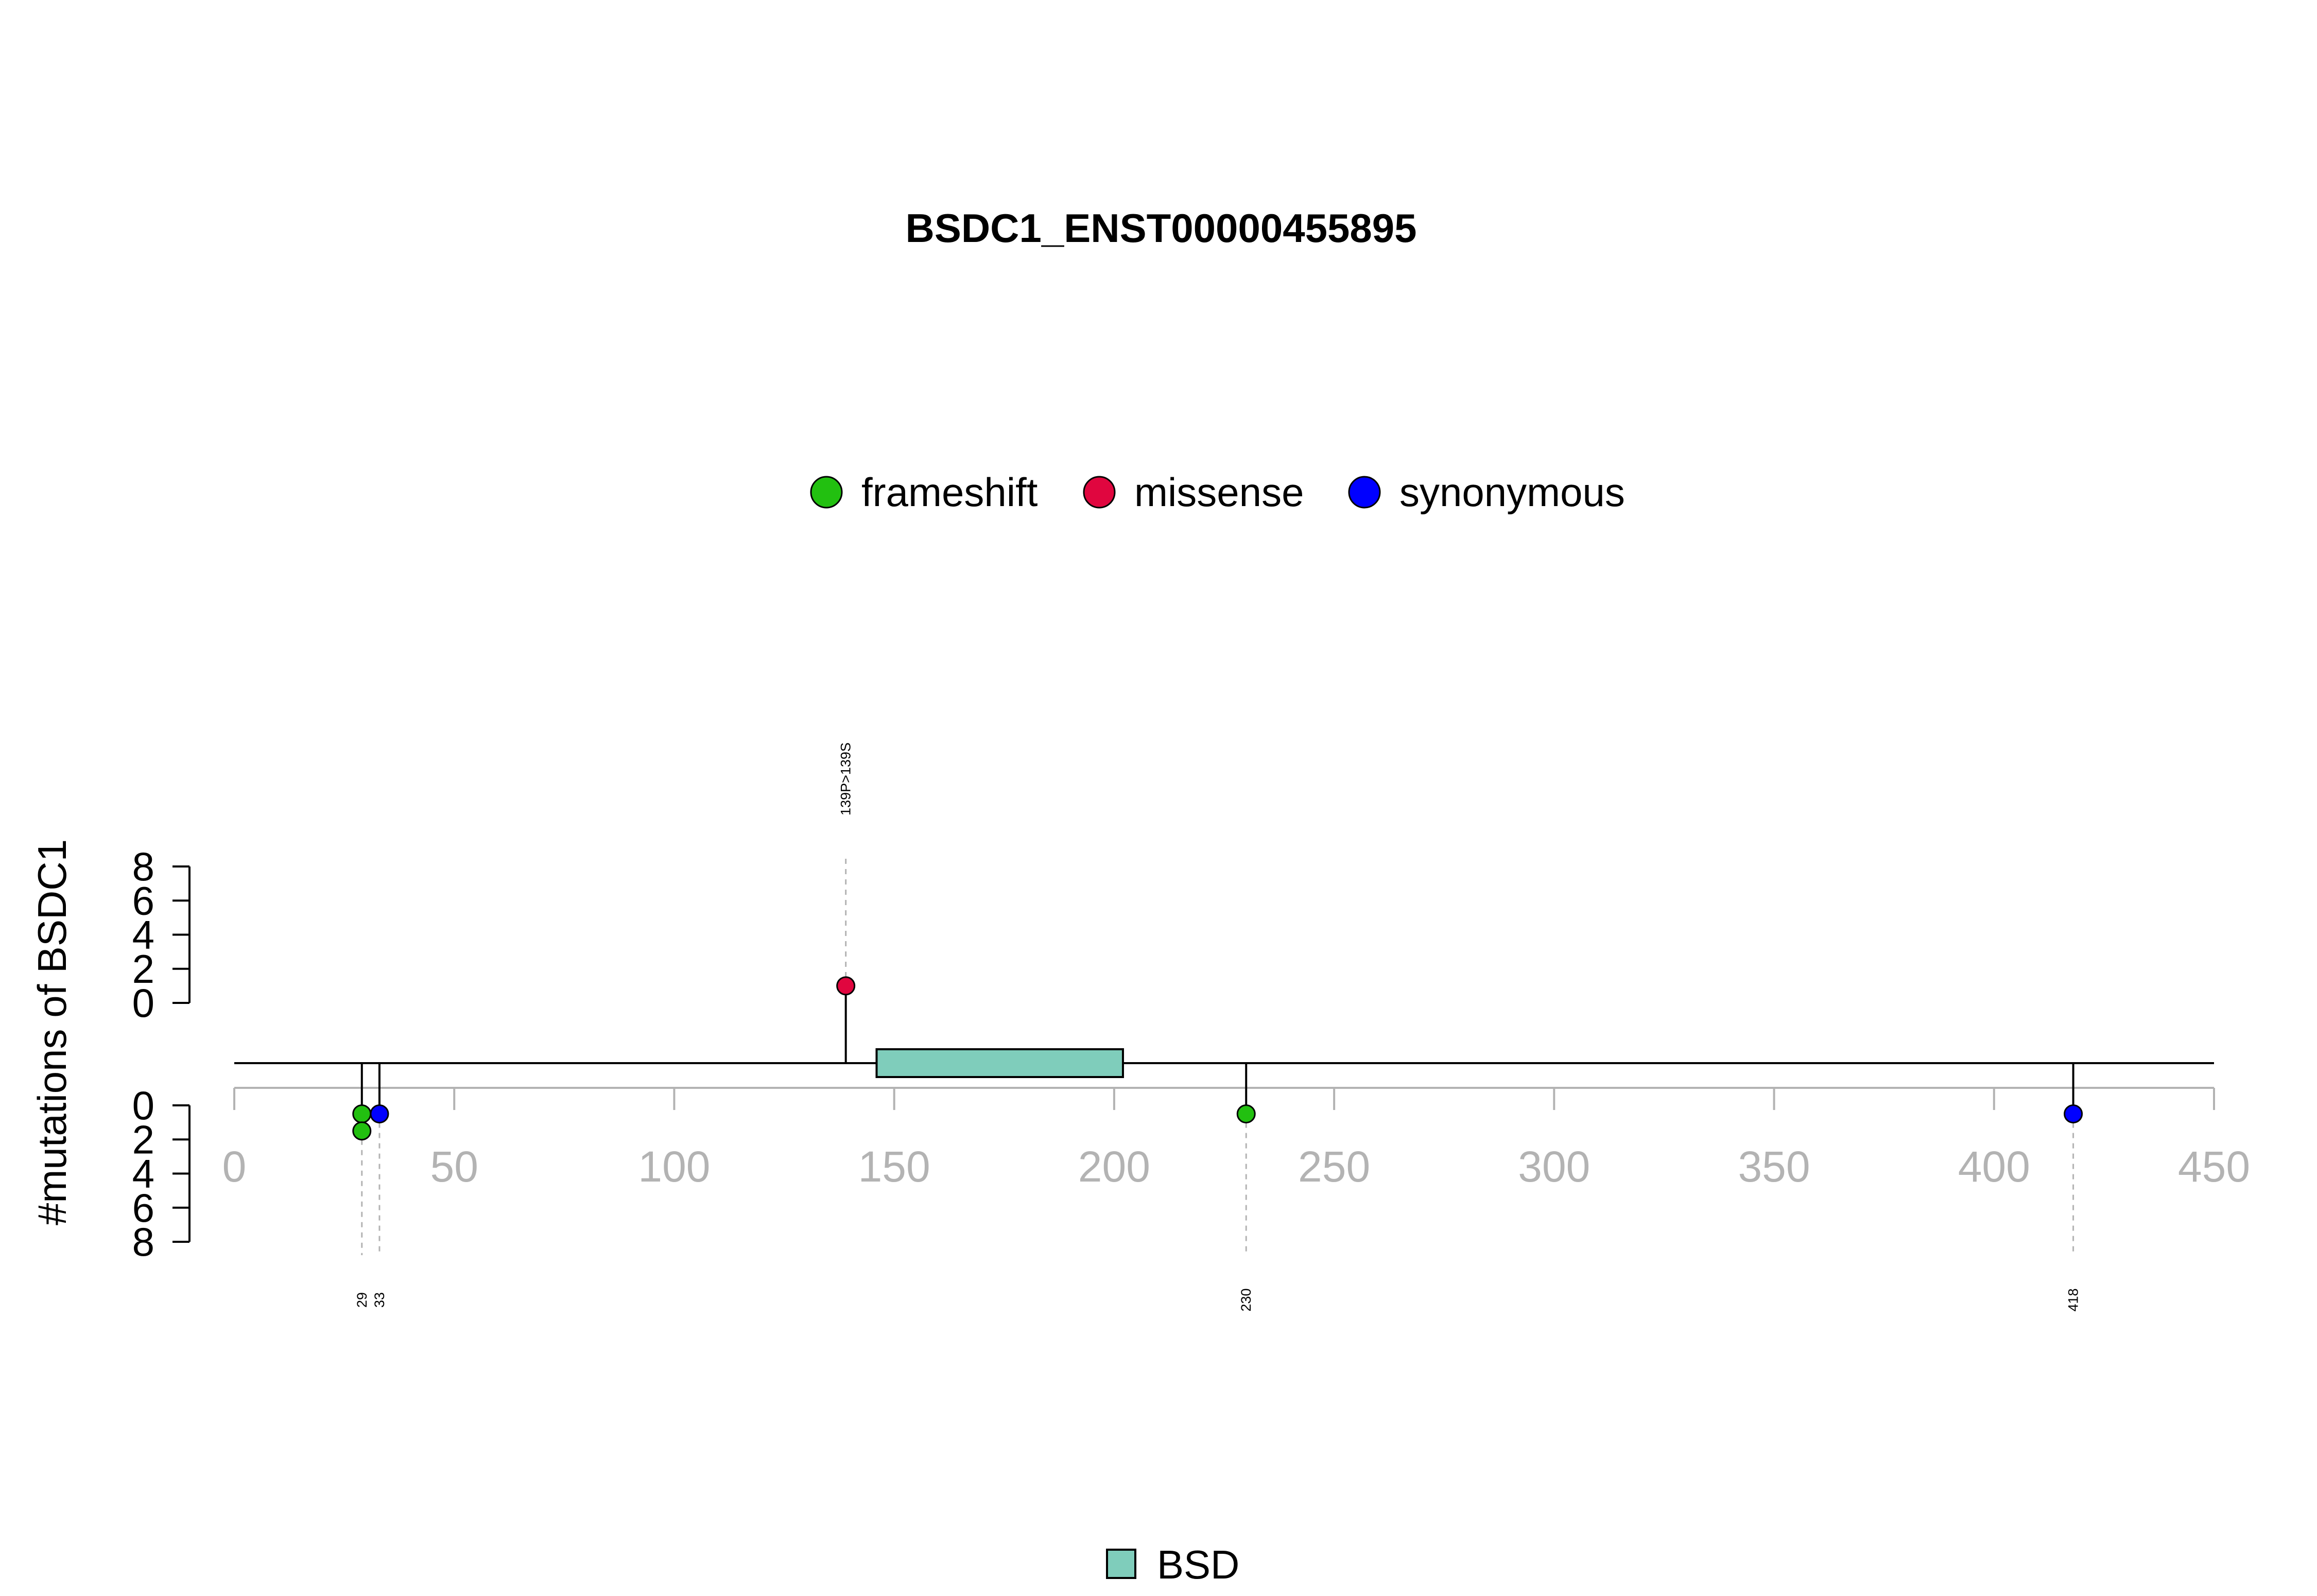 This screenshot has height=1596, width=2317. I want to click on x-tick-label: 100, so click(674, 1166).